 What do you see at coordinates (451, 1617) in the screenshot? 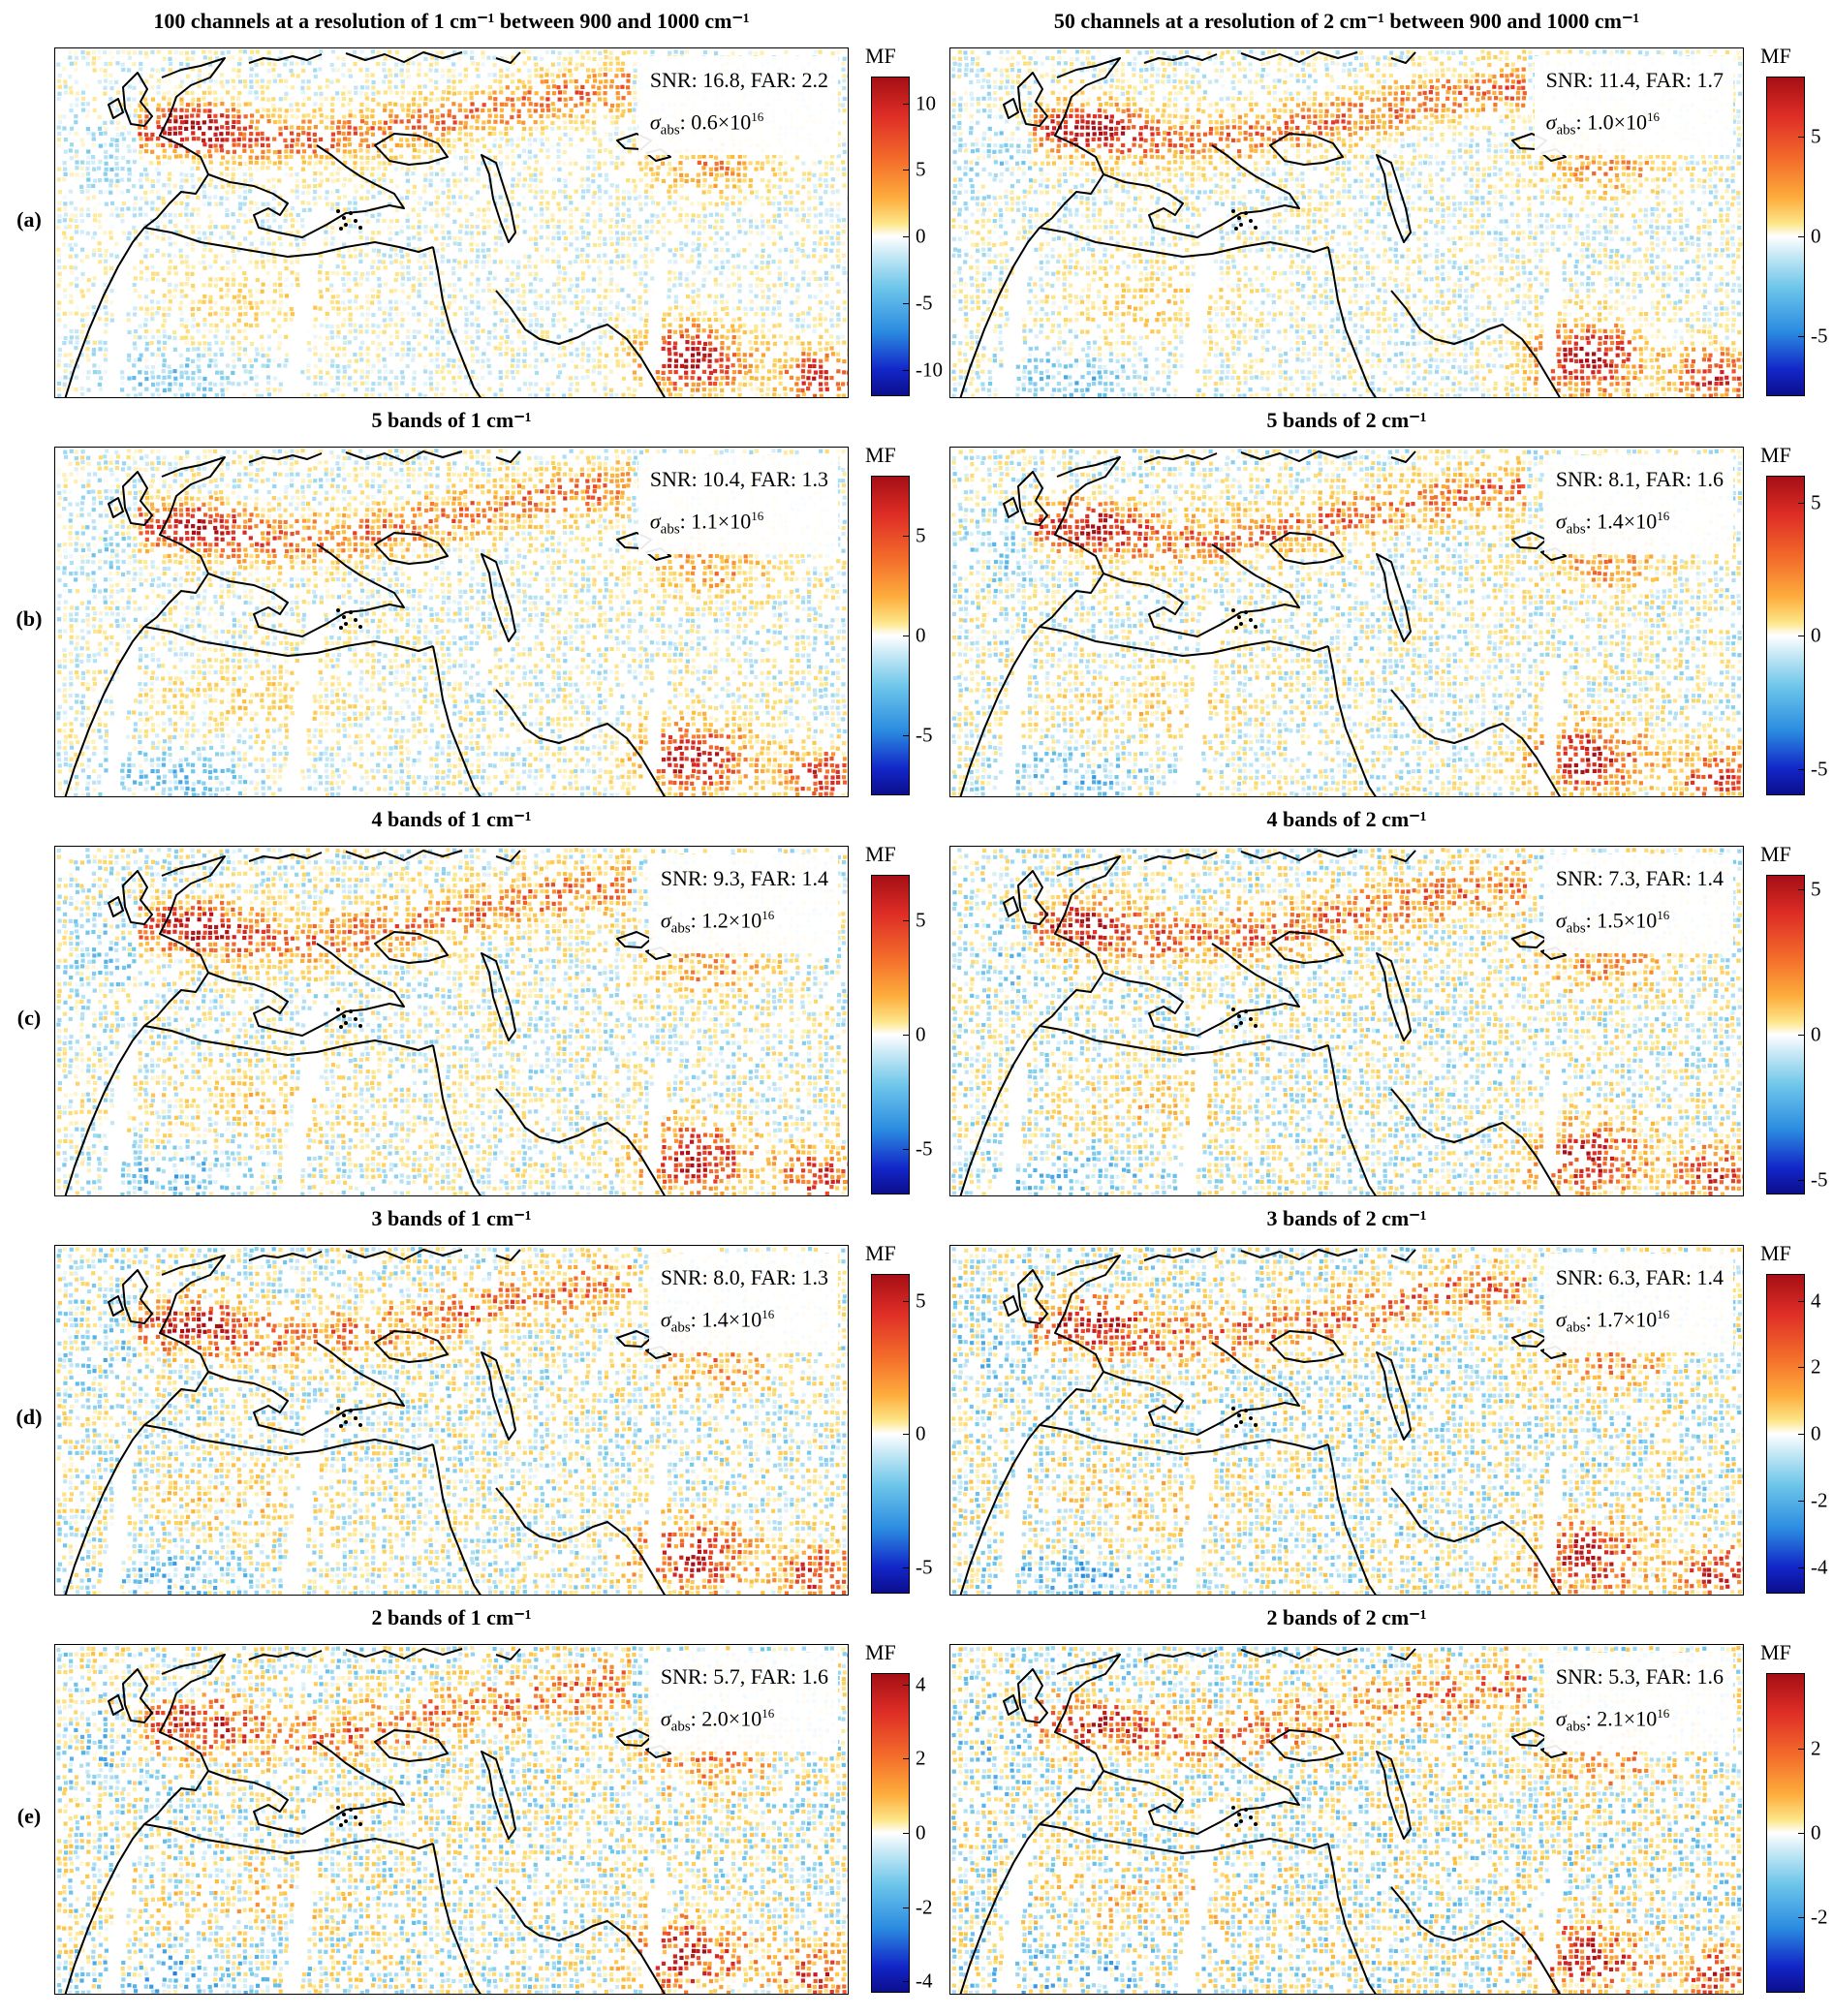
I see `panel-title: 2 bands of 1 cm⁻¹` at bounding box center [451, 1617].